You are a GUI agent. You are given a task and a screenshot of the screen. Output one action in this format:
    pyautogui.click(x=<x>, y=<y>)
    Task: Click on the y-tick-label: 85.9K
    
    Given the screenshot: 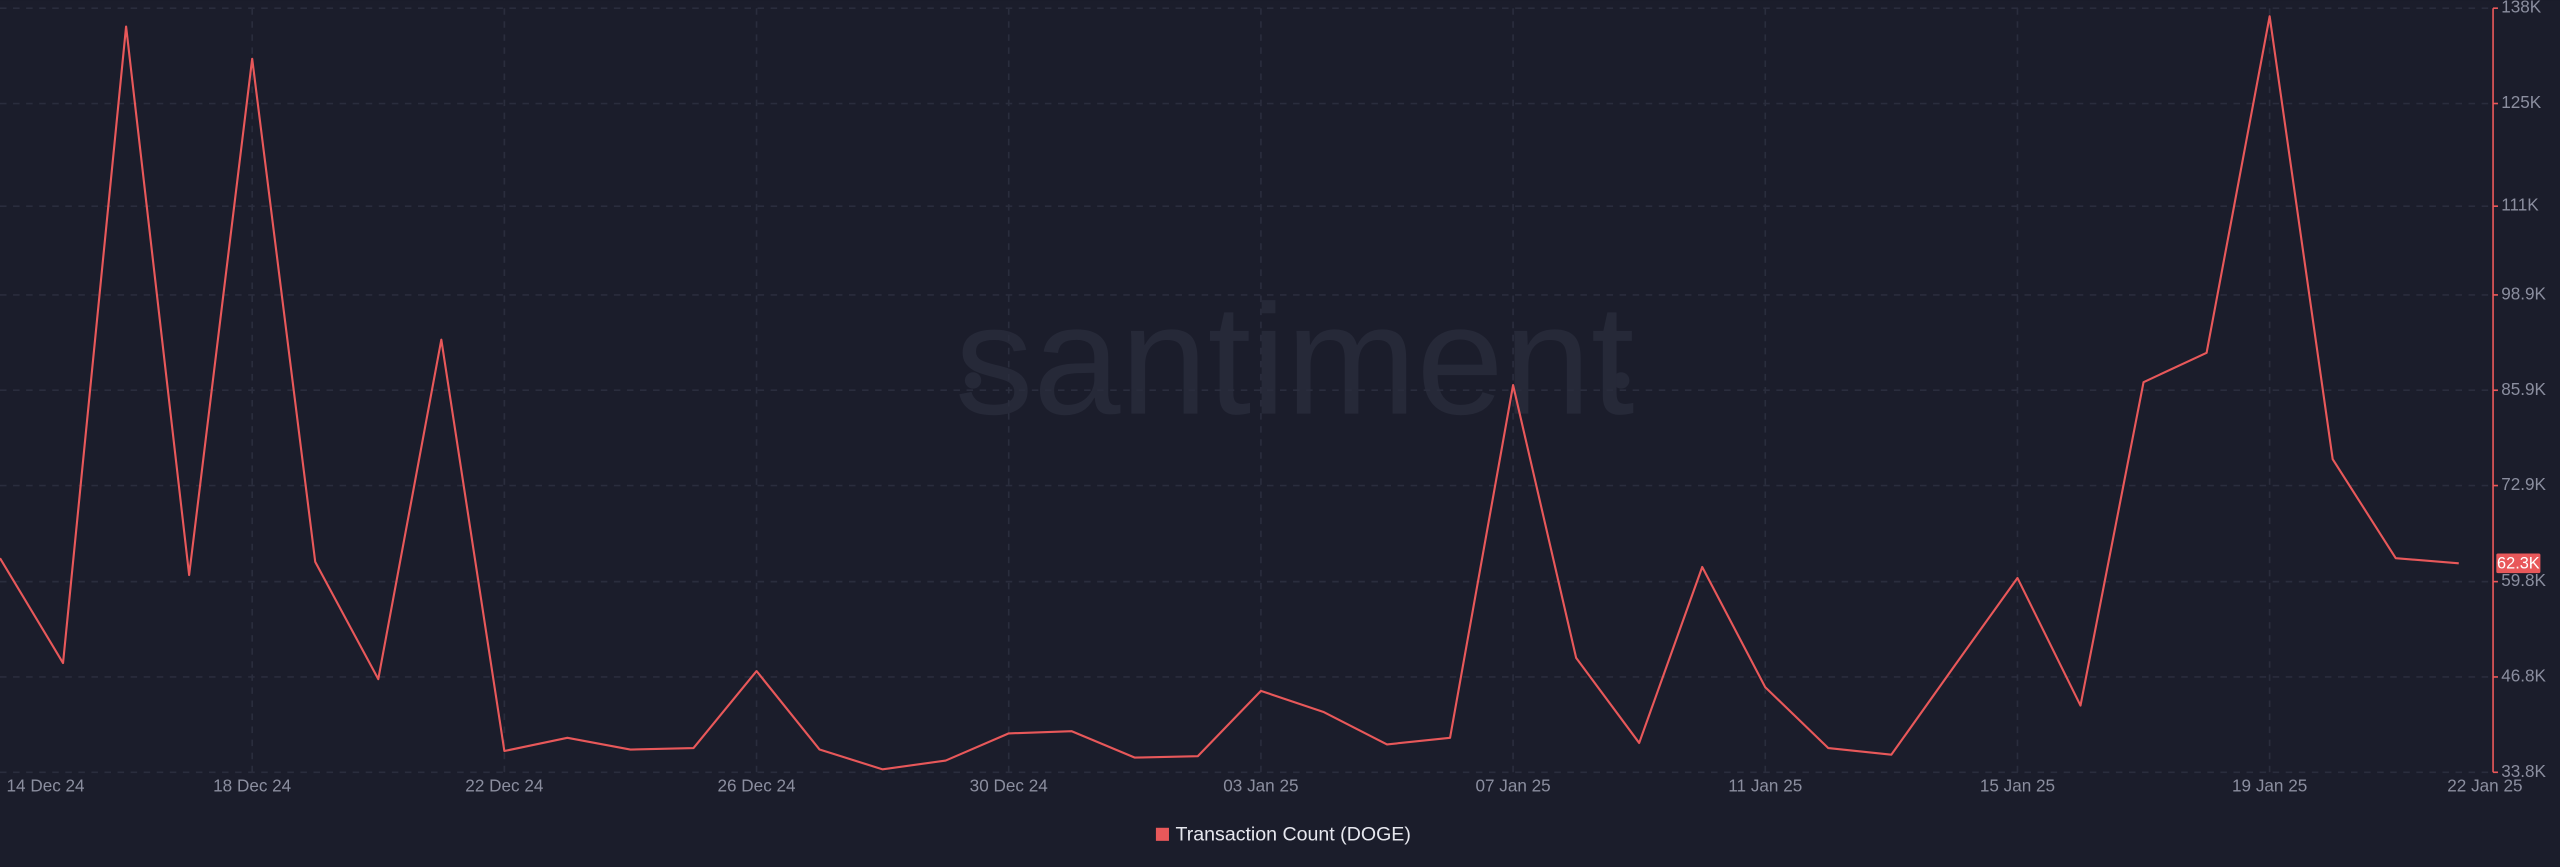 What is the action you would take?
    pyautogui.click(x=2523, y=389)
    